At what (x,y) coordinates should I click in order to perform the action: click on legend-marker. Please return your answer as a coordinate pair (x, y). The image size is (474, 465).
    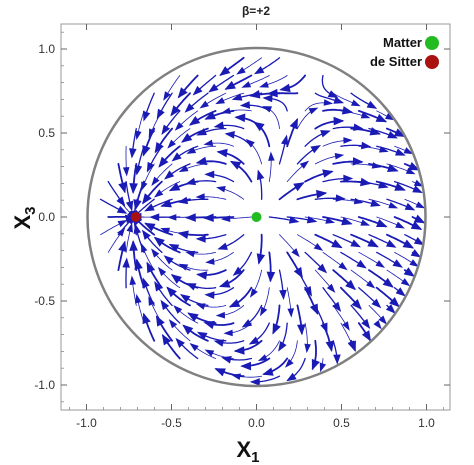
    Looking at the image, I should click on (432, 62).